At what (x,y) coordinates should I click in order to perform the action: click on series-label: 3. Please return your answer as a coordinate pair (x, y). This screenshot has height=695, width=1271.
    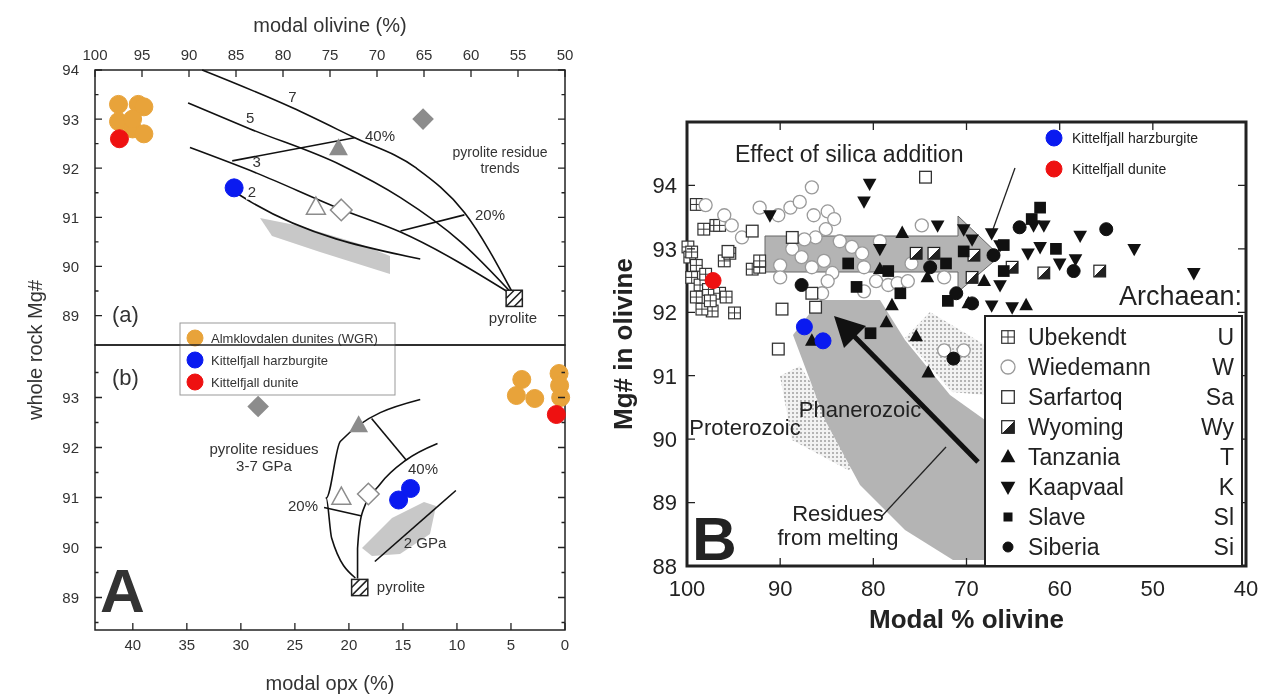
    Looking at the image, I should click on (256, 162).